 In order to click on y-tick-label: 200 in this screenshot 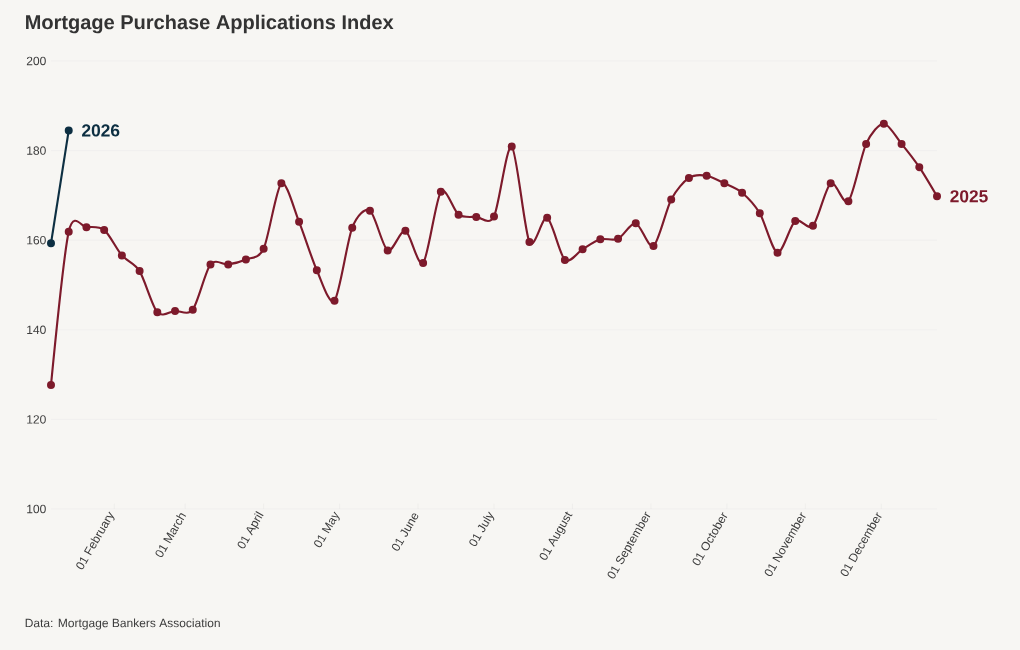, I will do `click(36, 61)`.